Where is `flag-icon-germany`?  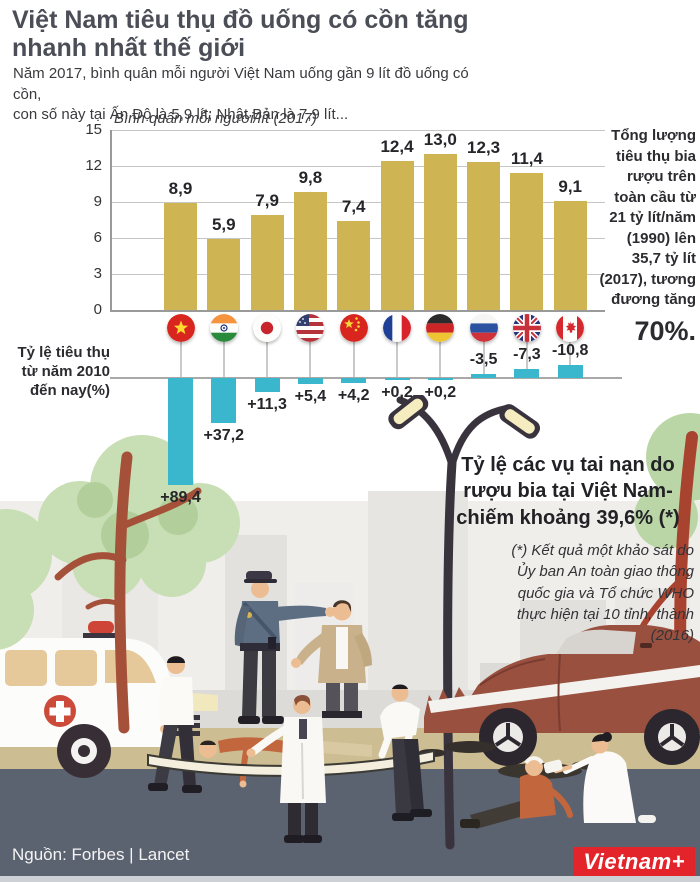
flag-icon-germany is located at coordinates (440, 328).